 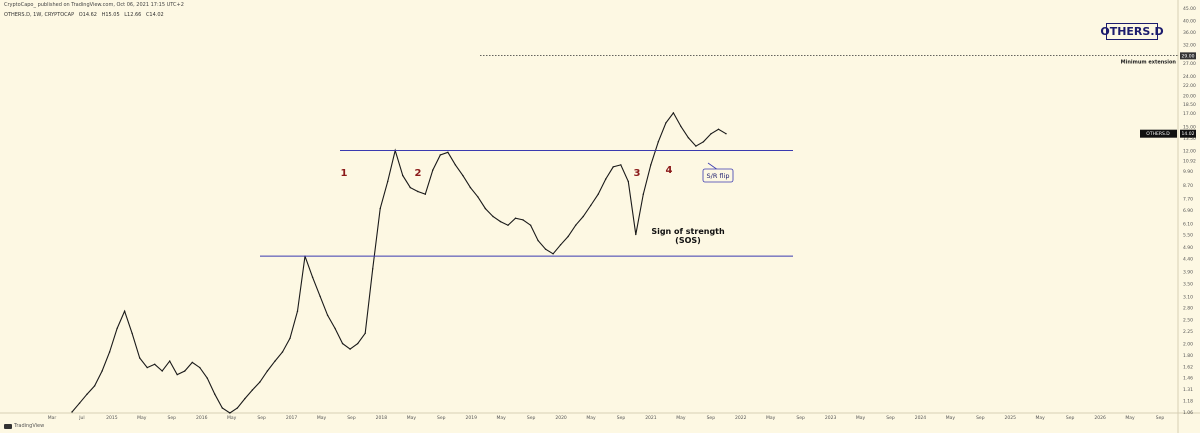 I want to click on last-price-label: 14.02, so click(x=1188, y=134).